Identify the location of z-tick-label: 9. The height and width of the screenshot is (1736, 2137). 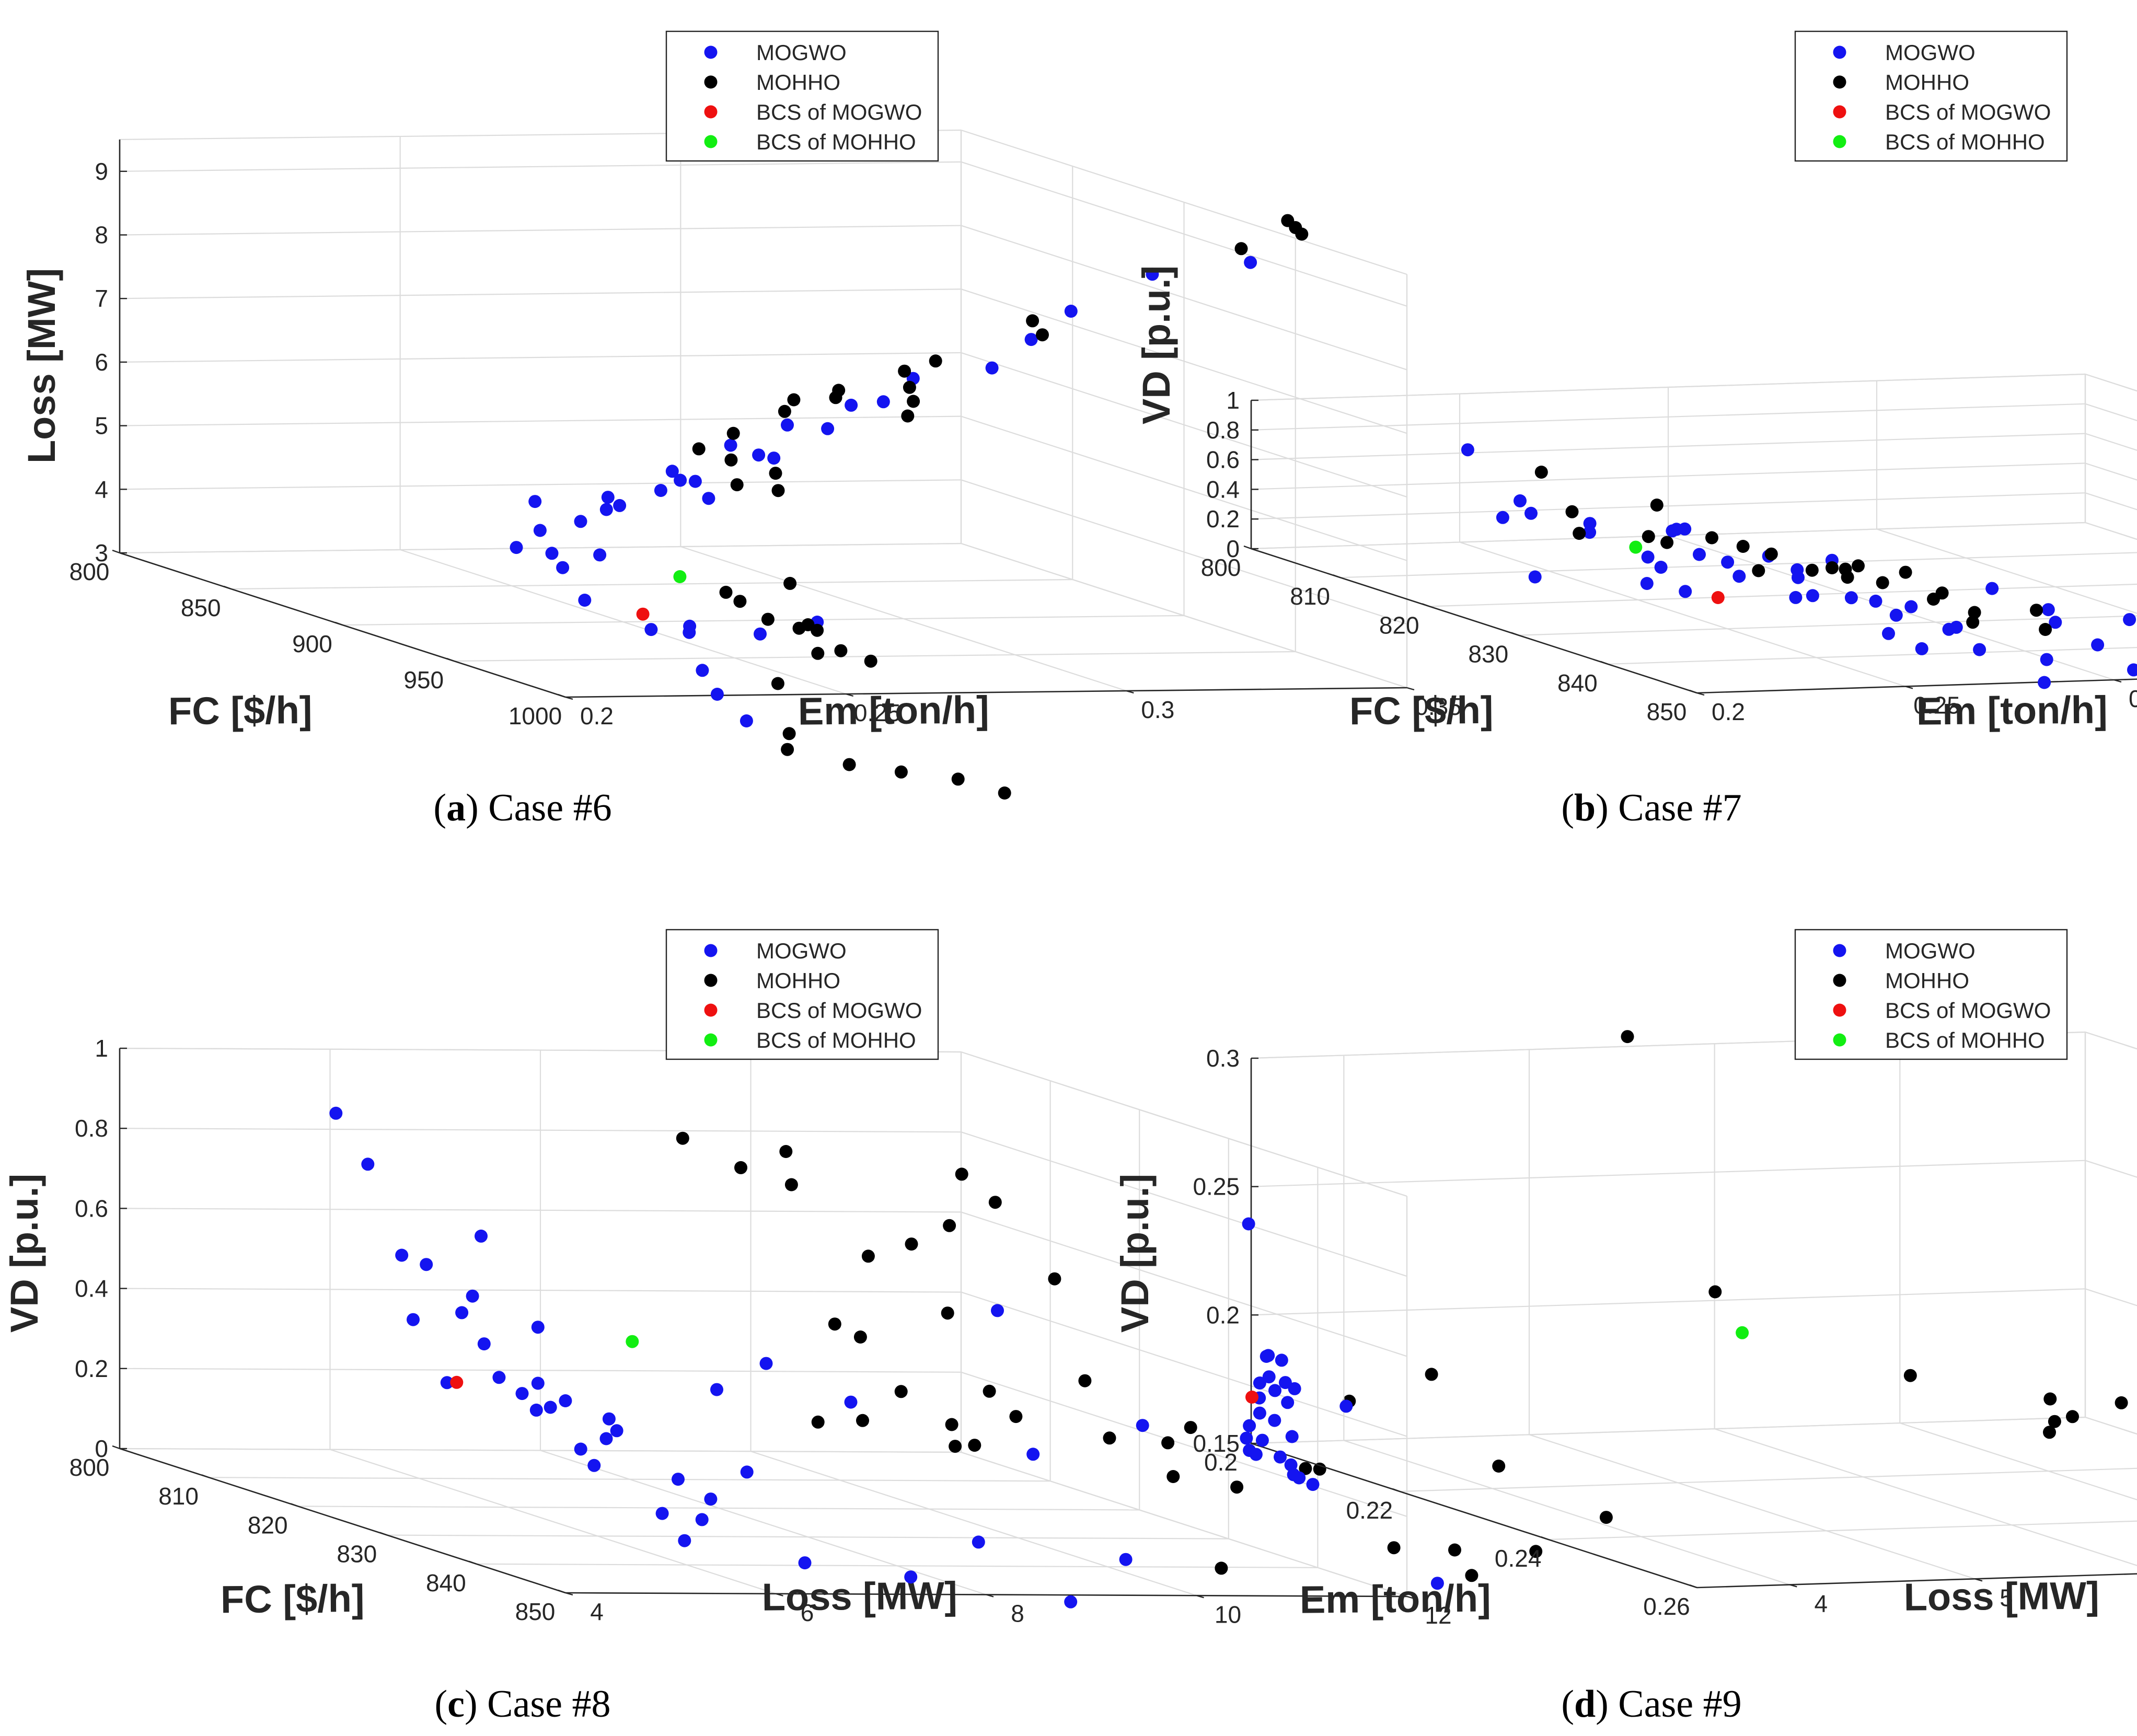
(101, 172).